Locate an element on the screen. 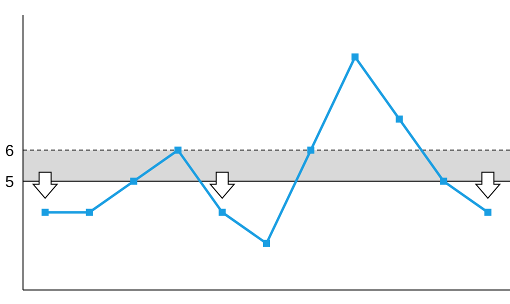 The height and width of the screenshot is (304, 510). y-tick-label: 6 is located at coordinates (9, 151).